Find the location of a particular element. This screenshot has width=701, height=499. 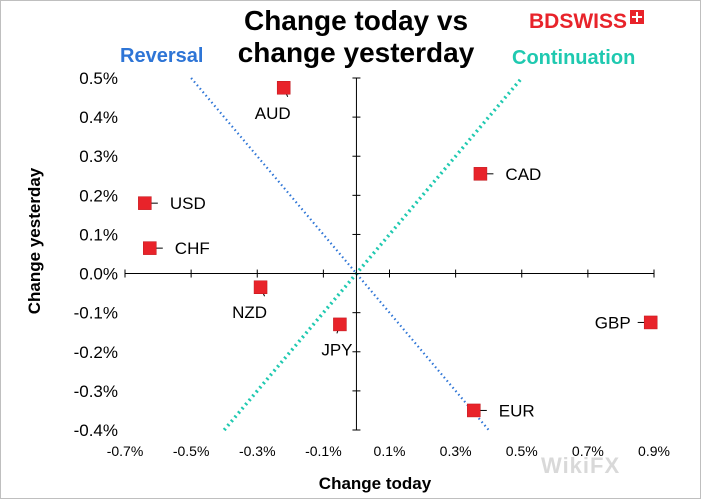

data-point-aud is located at coordinates (283, 88).